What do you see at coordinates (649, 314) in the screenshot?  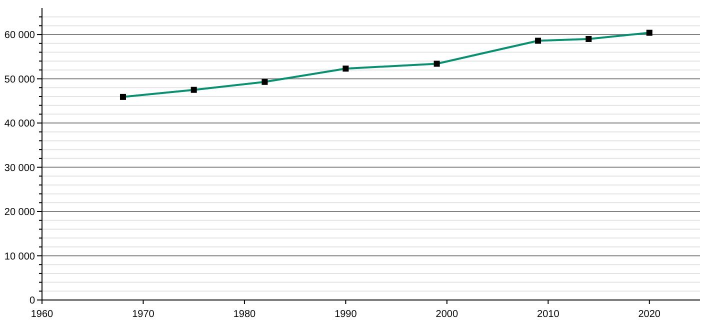 I see `x-tick-label: 2020` at bounding box center [649, 314].